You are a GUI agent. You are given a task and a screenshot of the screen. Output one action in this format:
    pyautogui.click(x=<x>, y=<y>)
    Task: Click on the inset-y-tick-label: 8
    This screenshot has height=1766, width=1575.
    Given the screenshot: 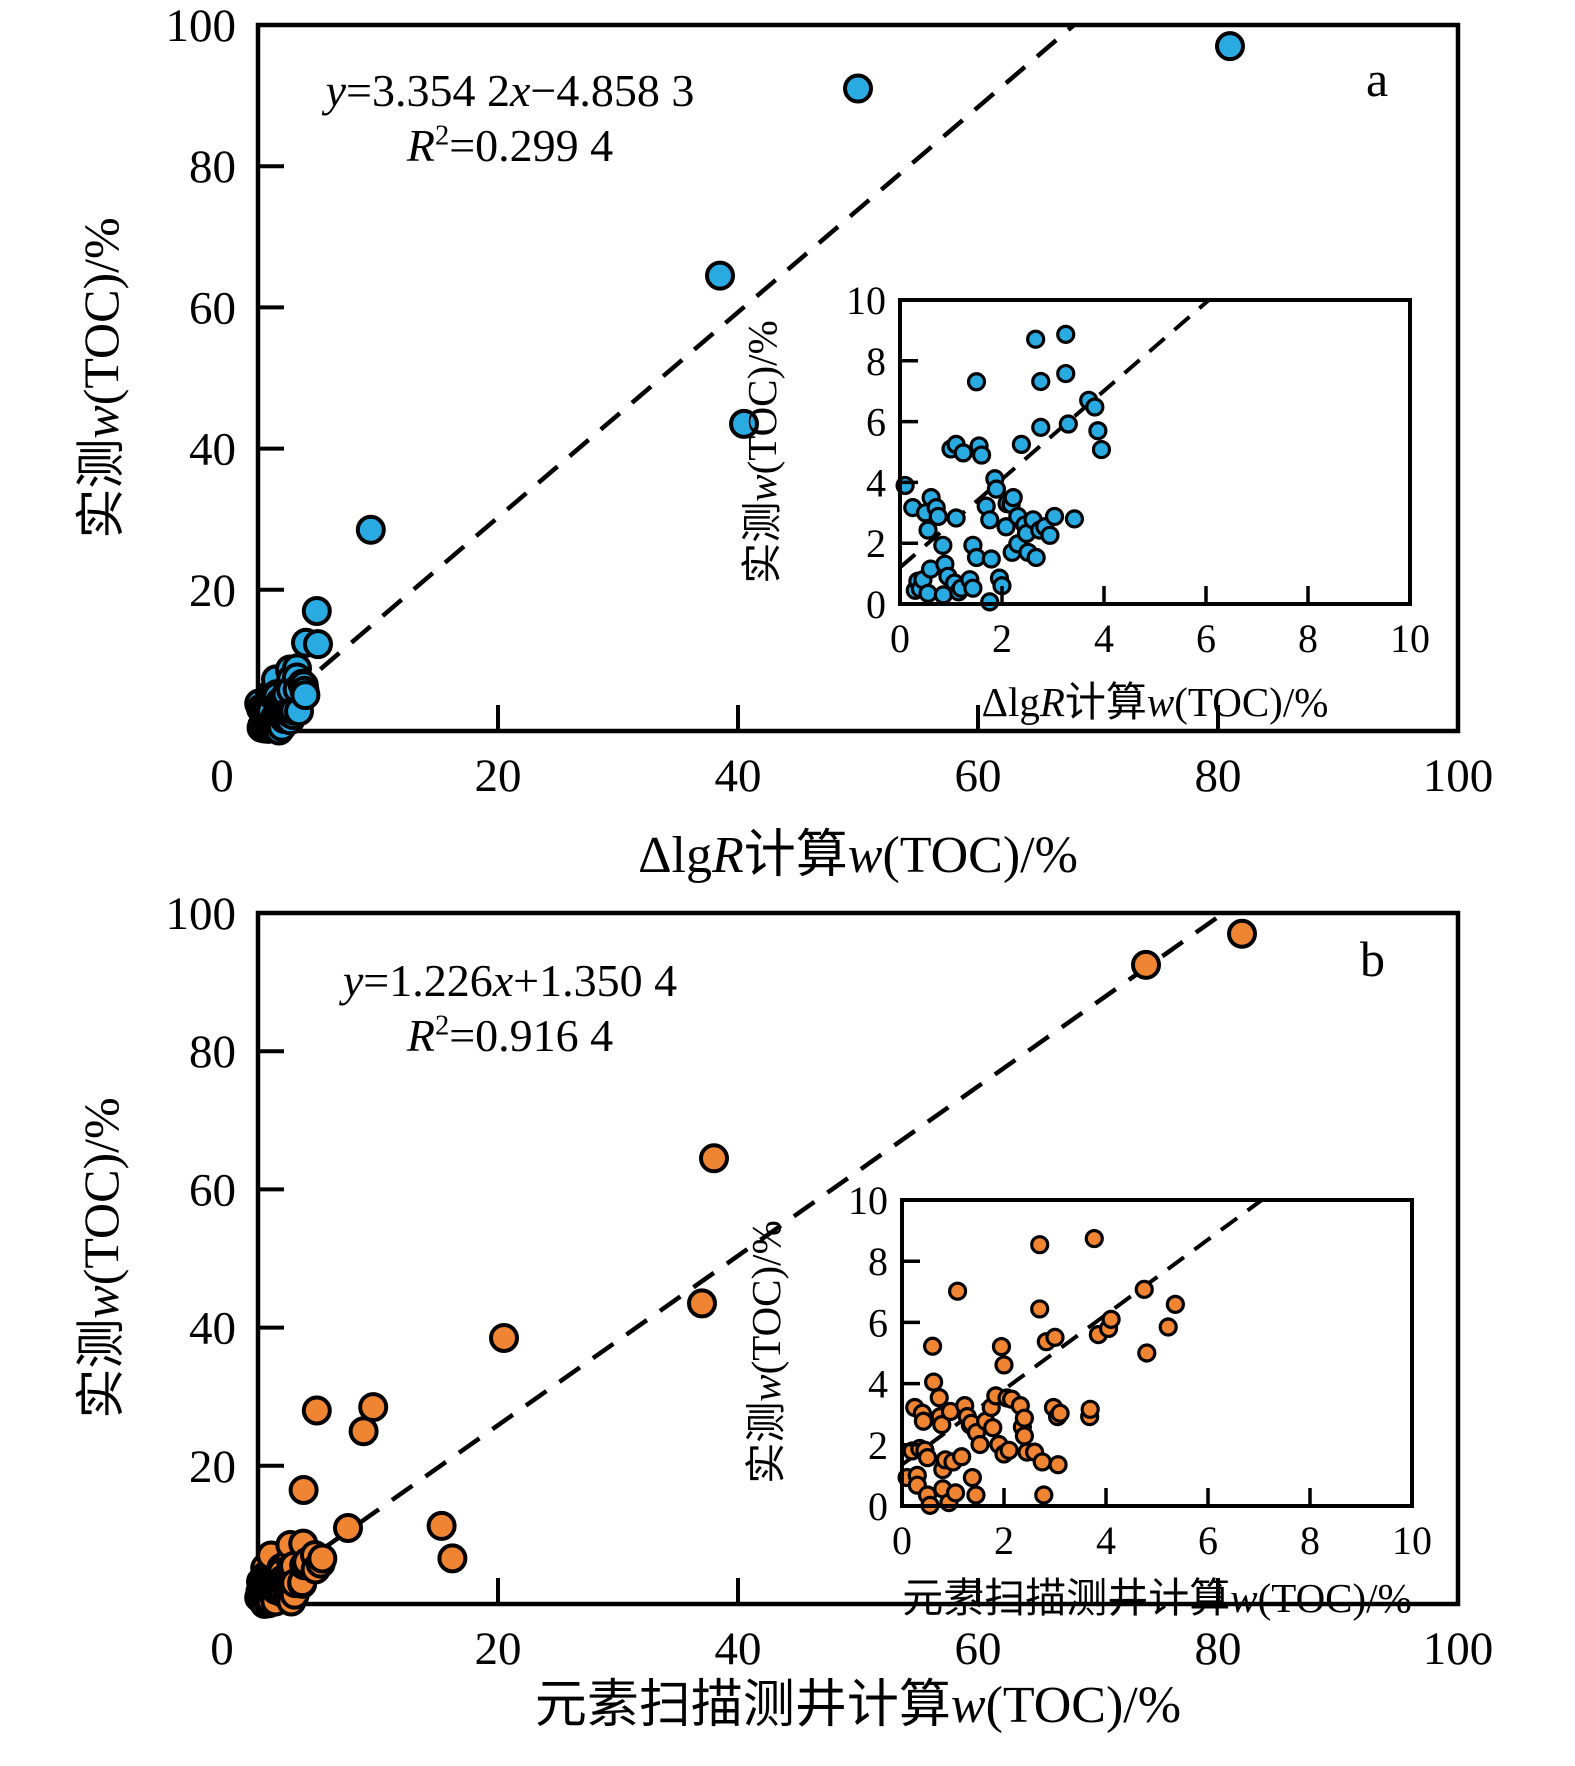 What is the action you would take?
    pyautogui.click(x=878, y=1261)
    